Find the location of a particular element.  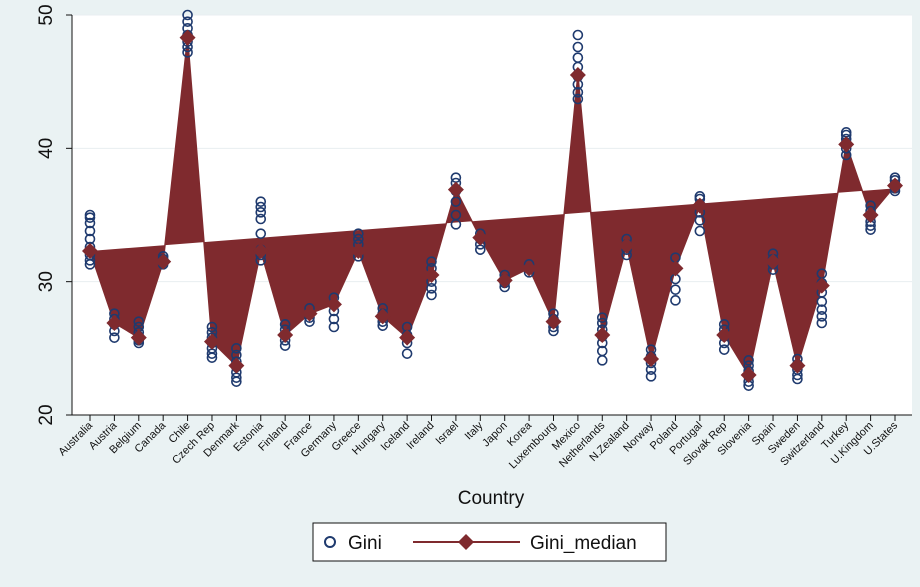

legend-gini-symbol is located at coordinates (330, 542).